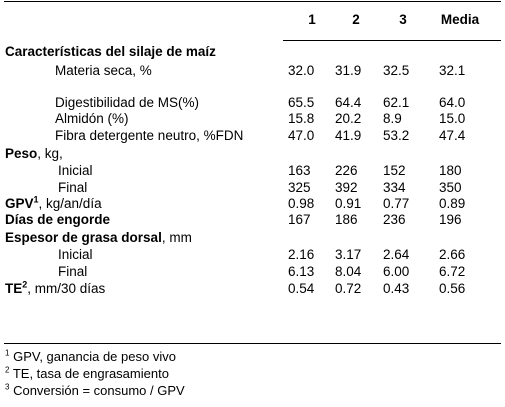  I want to click on gpv-unit: , kg/an/día, so click(70, 203).